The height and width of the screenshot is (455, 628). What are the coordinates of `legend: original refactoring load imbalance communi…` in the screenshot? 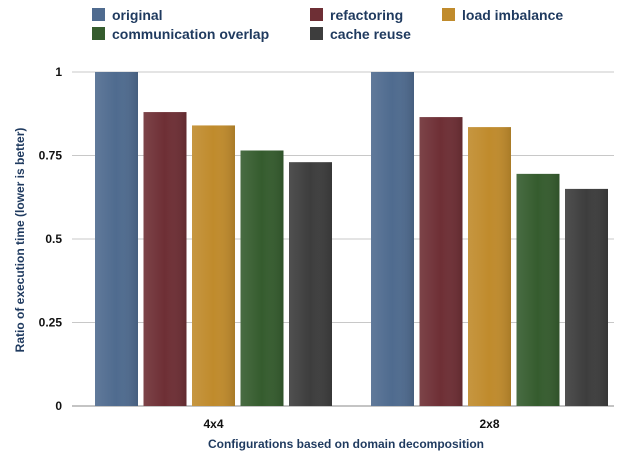 It's located at (327, 24).